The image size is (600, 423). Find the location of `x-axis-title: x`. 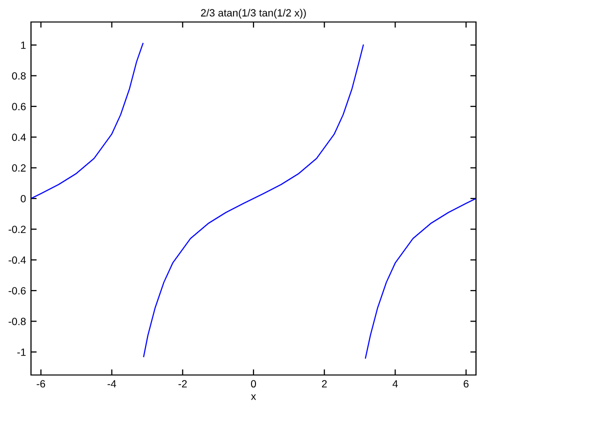

x-axis-title: x is located at coordinates (253, 397).